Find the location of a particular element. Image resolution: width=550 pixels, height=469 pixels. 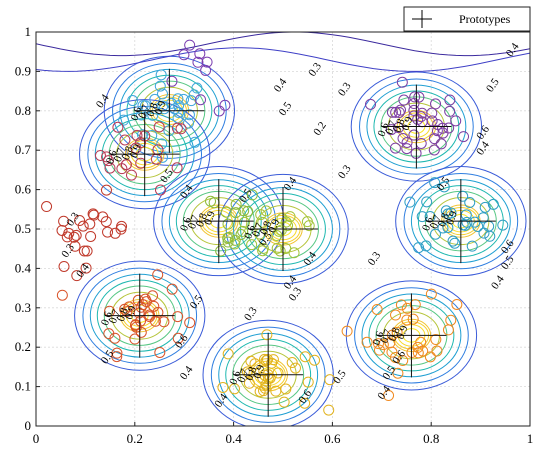

legend: Prototypes is located at coordinates (467, 19).